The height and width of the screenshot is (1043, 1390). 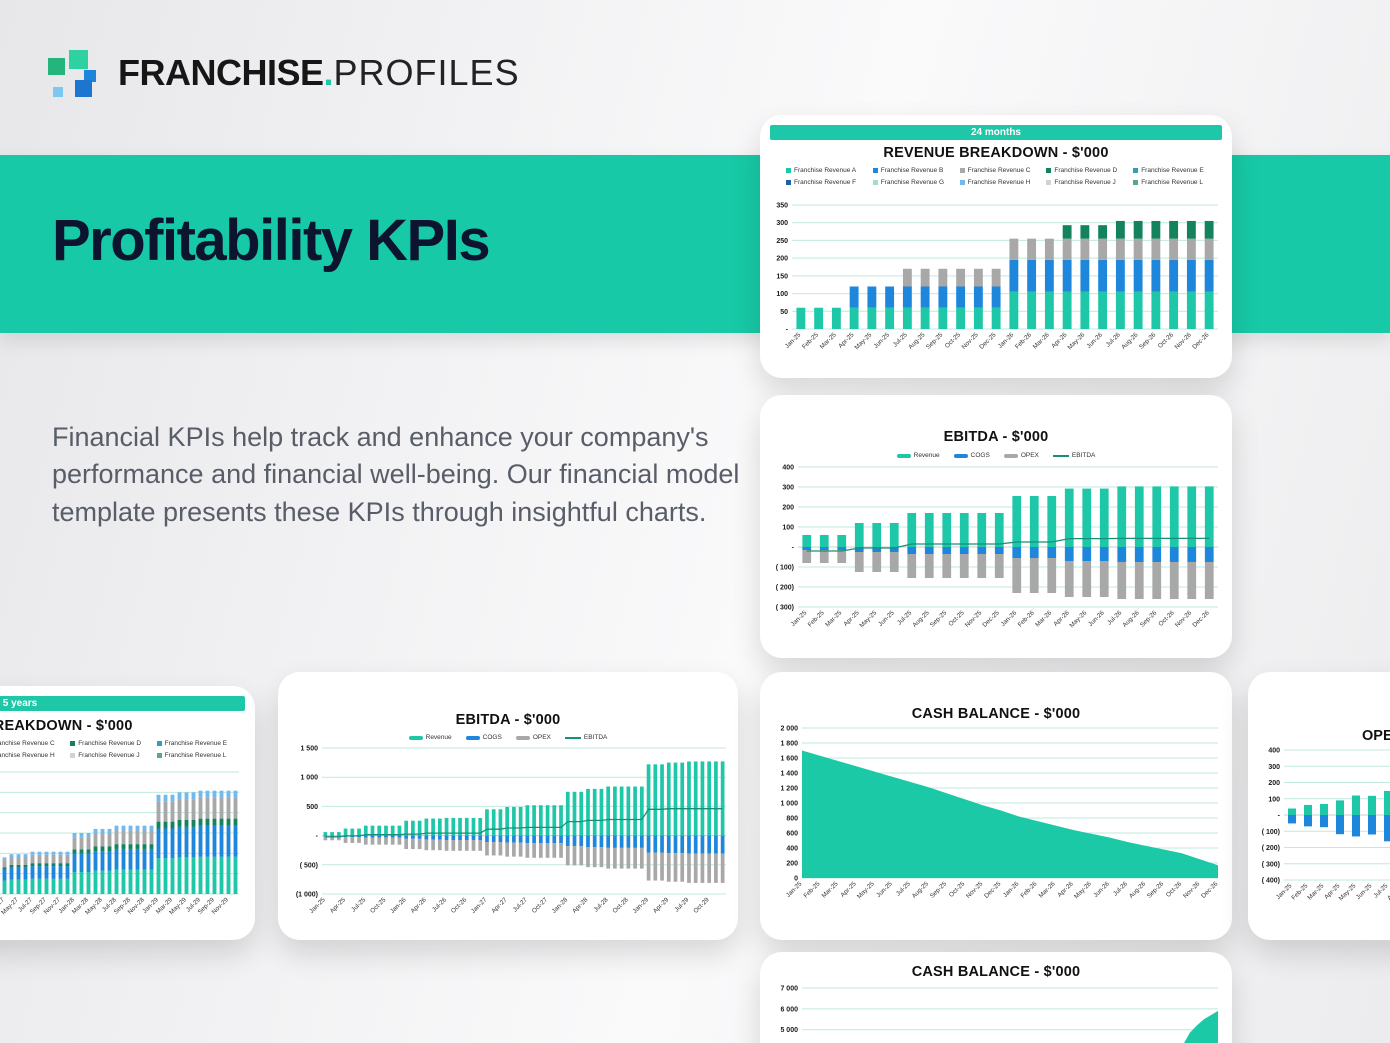 What do you see at coordinates (540, 905) in the screenshot?
I see `svg-text: Oct-27` at bounding box center [540, 905].